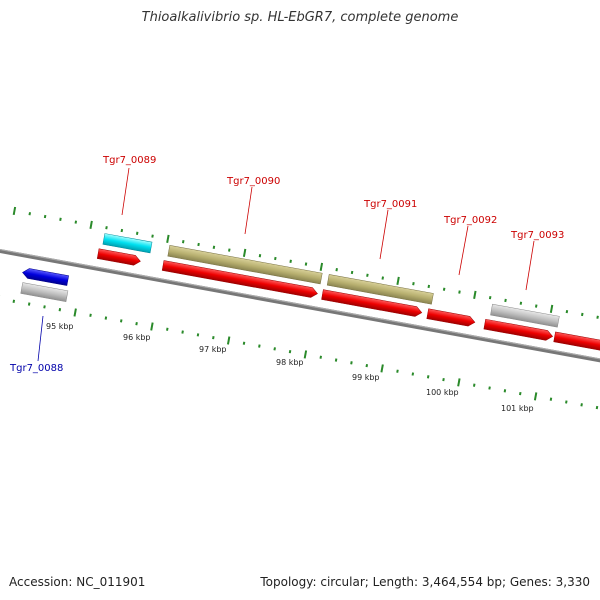 This screenshot has width=600, height=600. What do you see at coordinates (213, 349) in the screenshot?
I see `scale-label-97-kbp: 97 kbp` at bounding box center [213, 349].